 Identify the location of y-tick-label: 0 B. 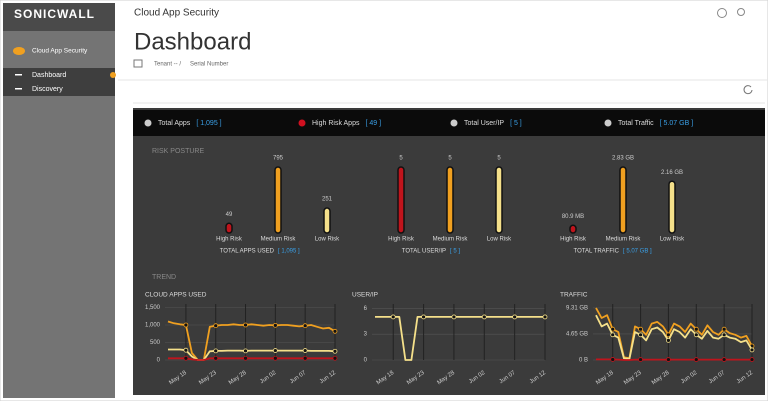
(583, 361).